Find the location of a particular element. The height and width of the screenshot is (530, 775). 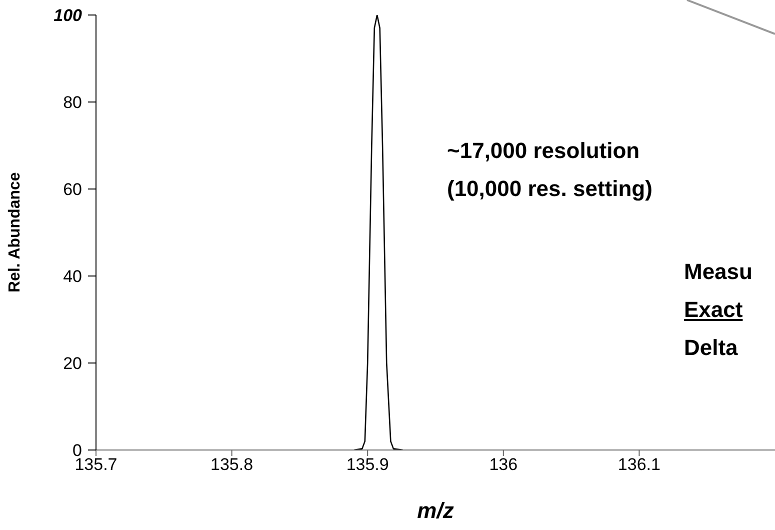

annotation: Measu is located at coordinates (718, 271).